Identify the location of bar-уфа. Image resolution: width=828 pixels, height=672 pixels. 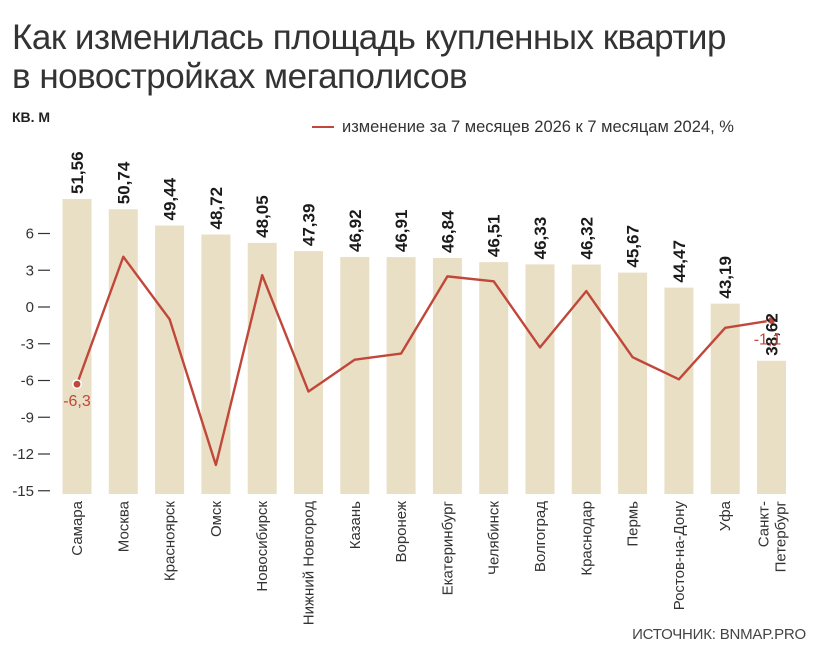
(725, 398).